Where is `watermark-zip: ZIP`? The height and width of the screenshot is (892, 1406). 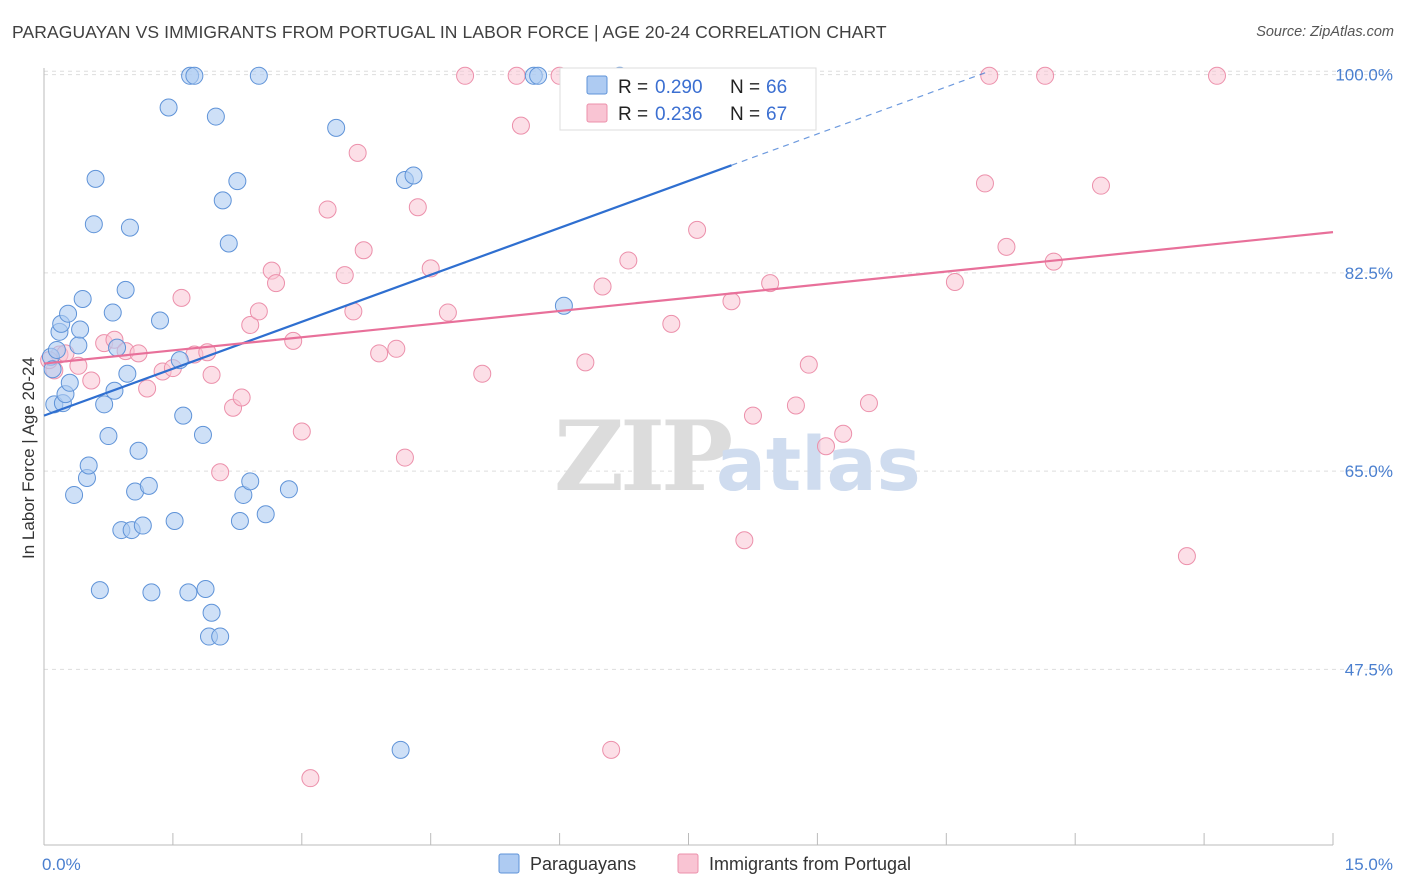
watermark-zip: ZIP is located at coordinates (642, 456).